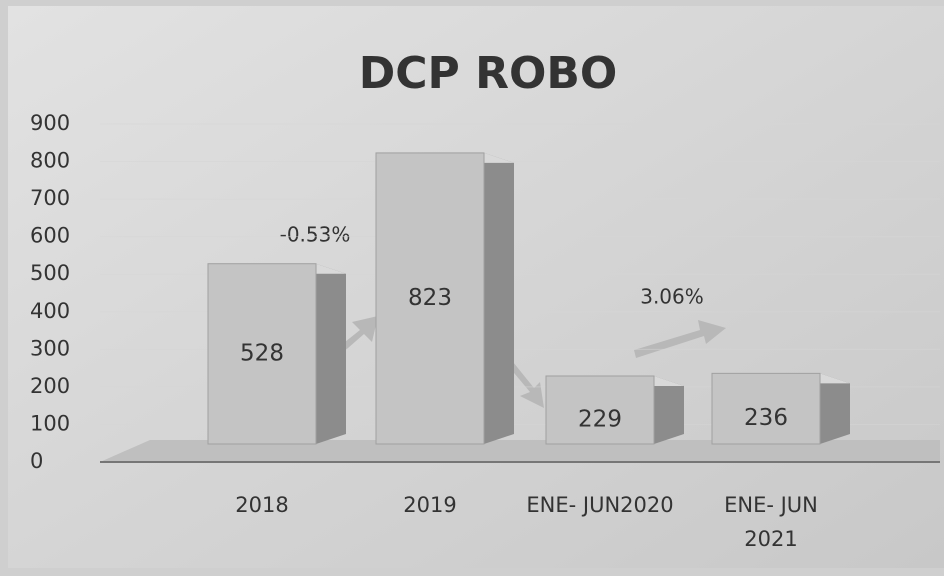  I want to click on y-tick-label: 900, so click(50, 123).